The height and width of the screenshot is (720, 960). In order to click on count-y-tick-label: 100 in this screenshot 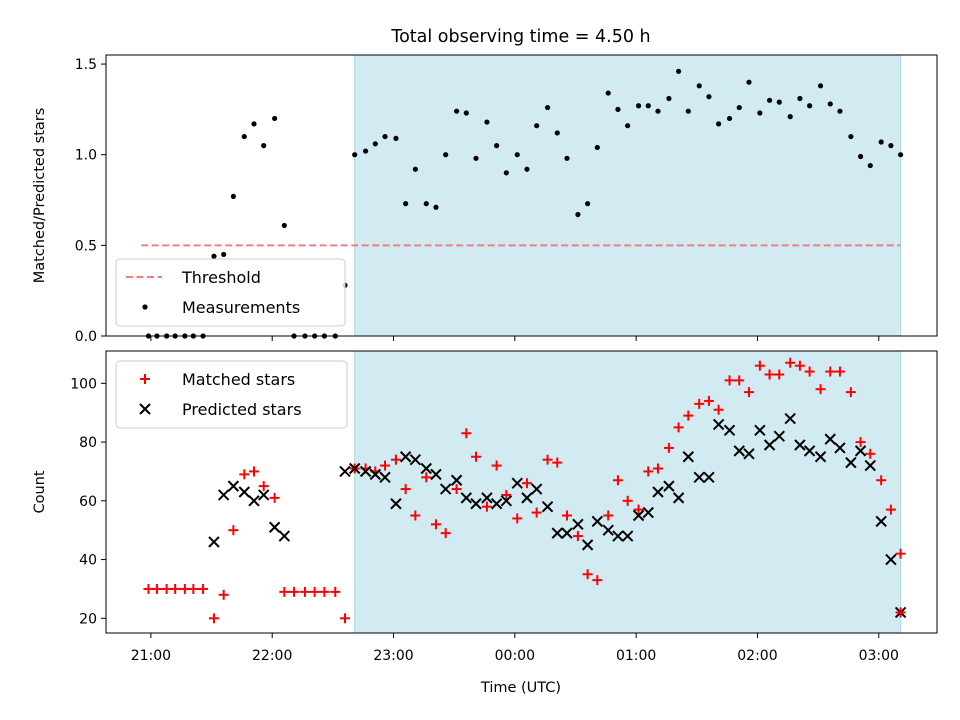, I will do `click(83, 384)`.